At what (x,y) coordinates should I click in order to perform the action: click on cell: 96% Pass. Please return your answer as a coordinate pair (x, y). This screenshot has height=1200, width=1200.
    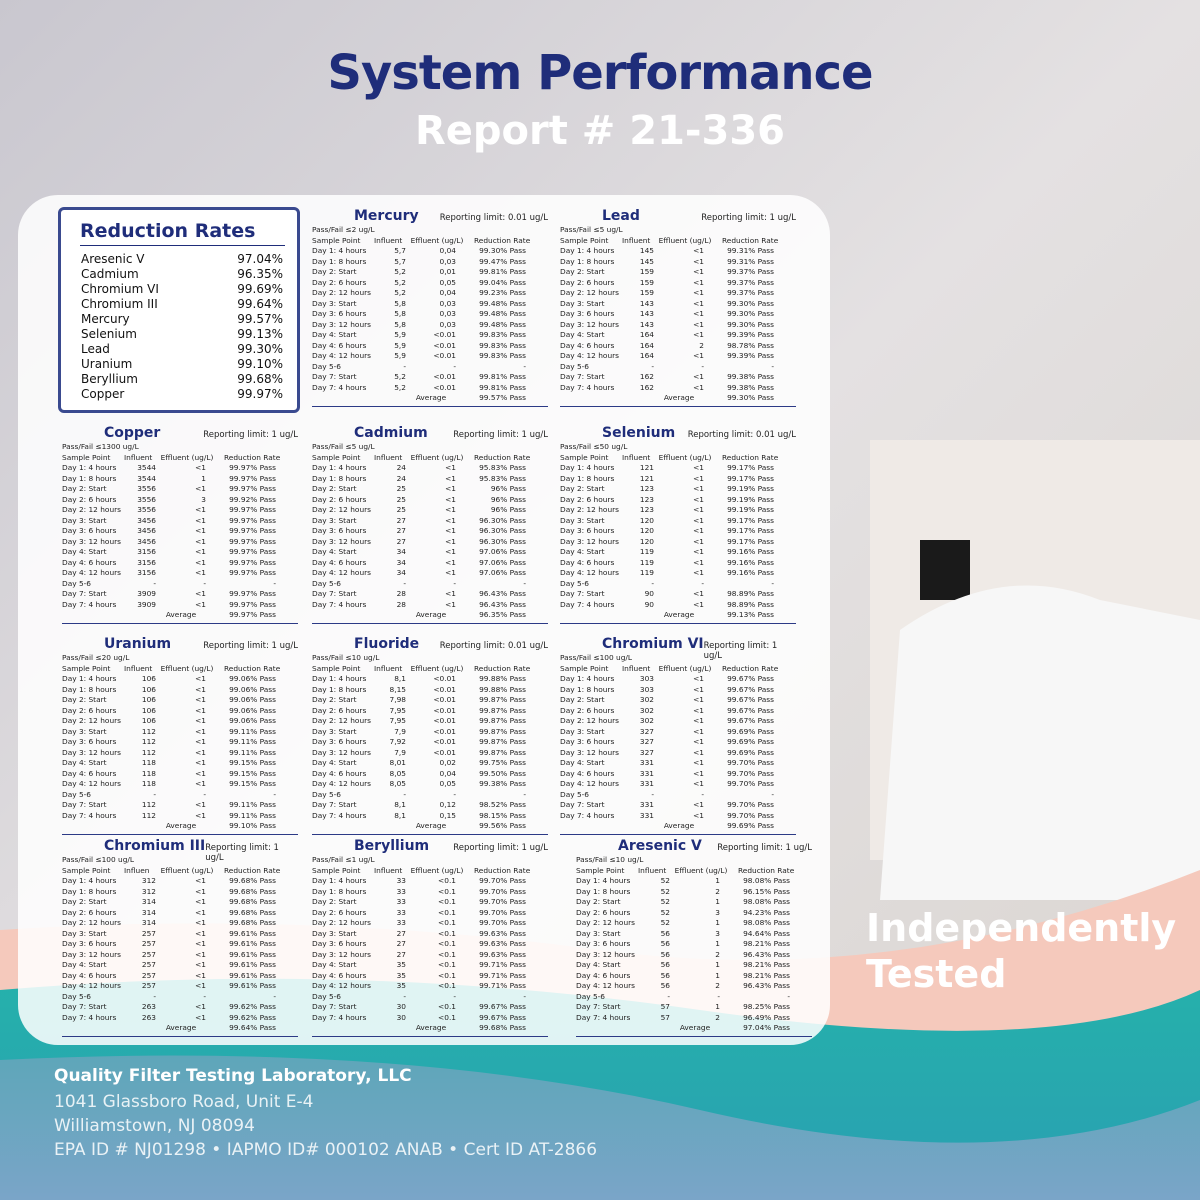
    Looking at the image, I should click on (508, 509).